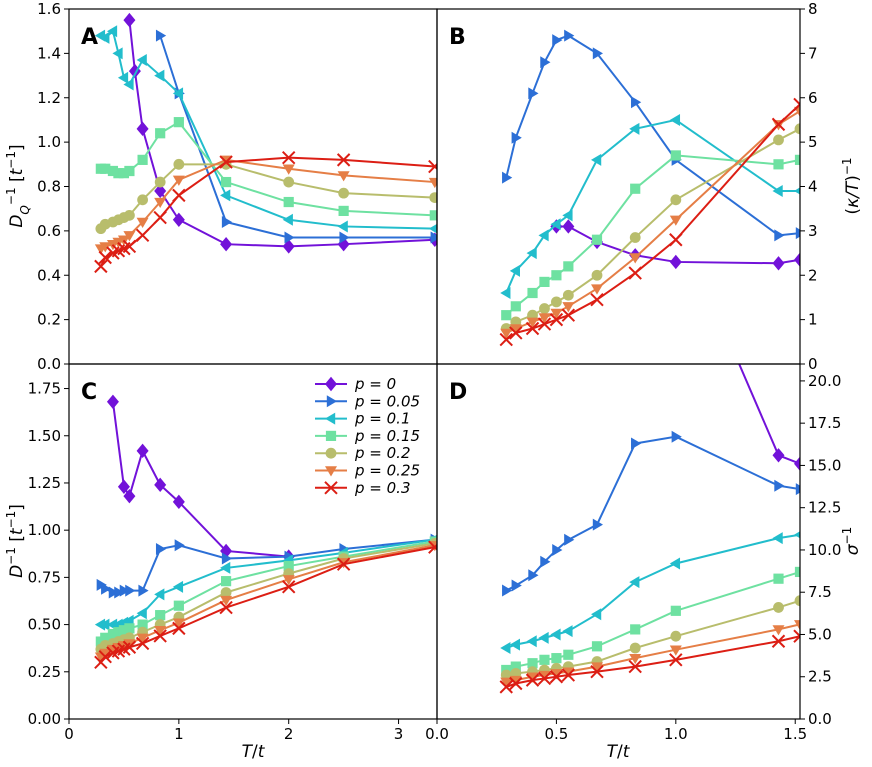 The width and height of the screenshot is (872, 767). I want to click on ytick-label-A-4: 0.8, so click(49, 187).